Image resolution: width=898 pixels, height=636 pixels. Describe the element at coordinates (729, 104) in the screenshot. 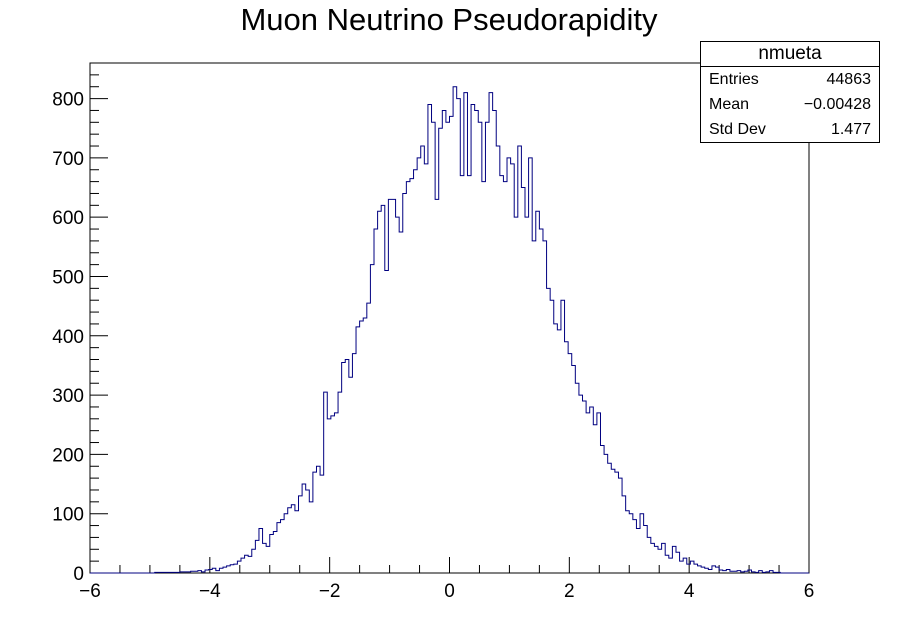

I see `stats-label: Mean` at that location.